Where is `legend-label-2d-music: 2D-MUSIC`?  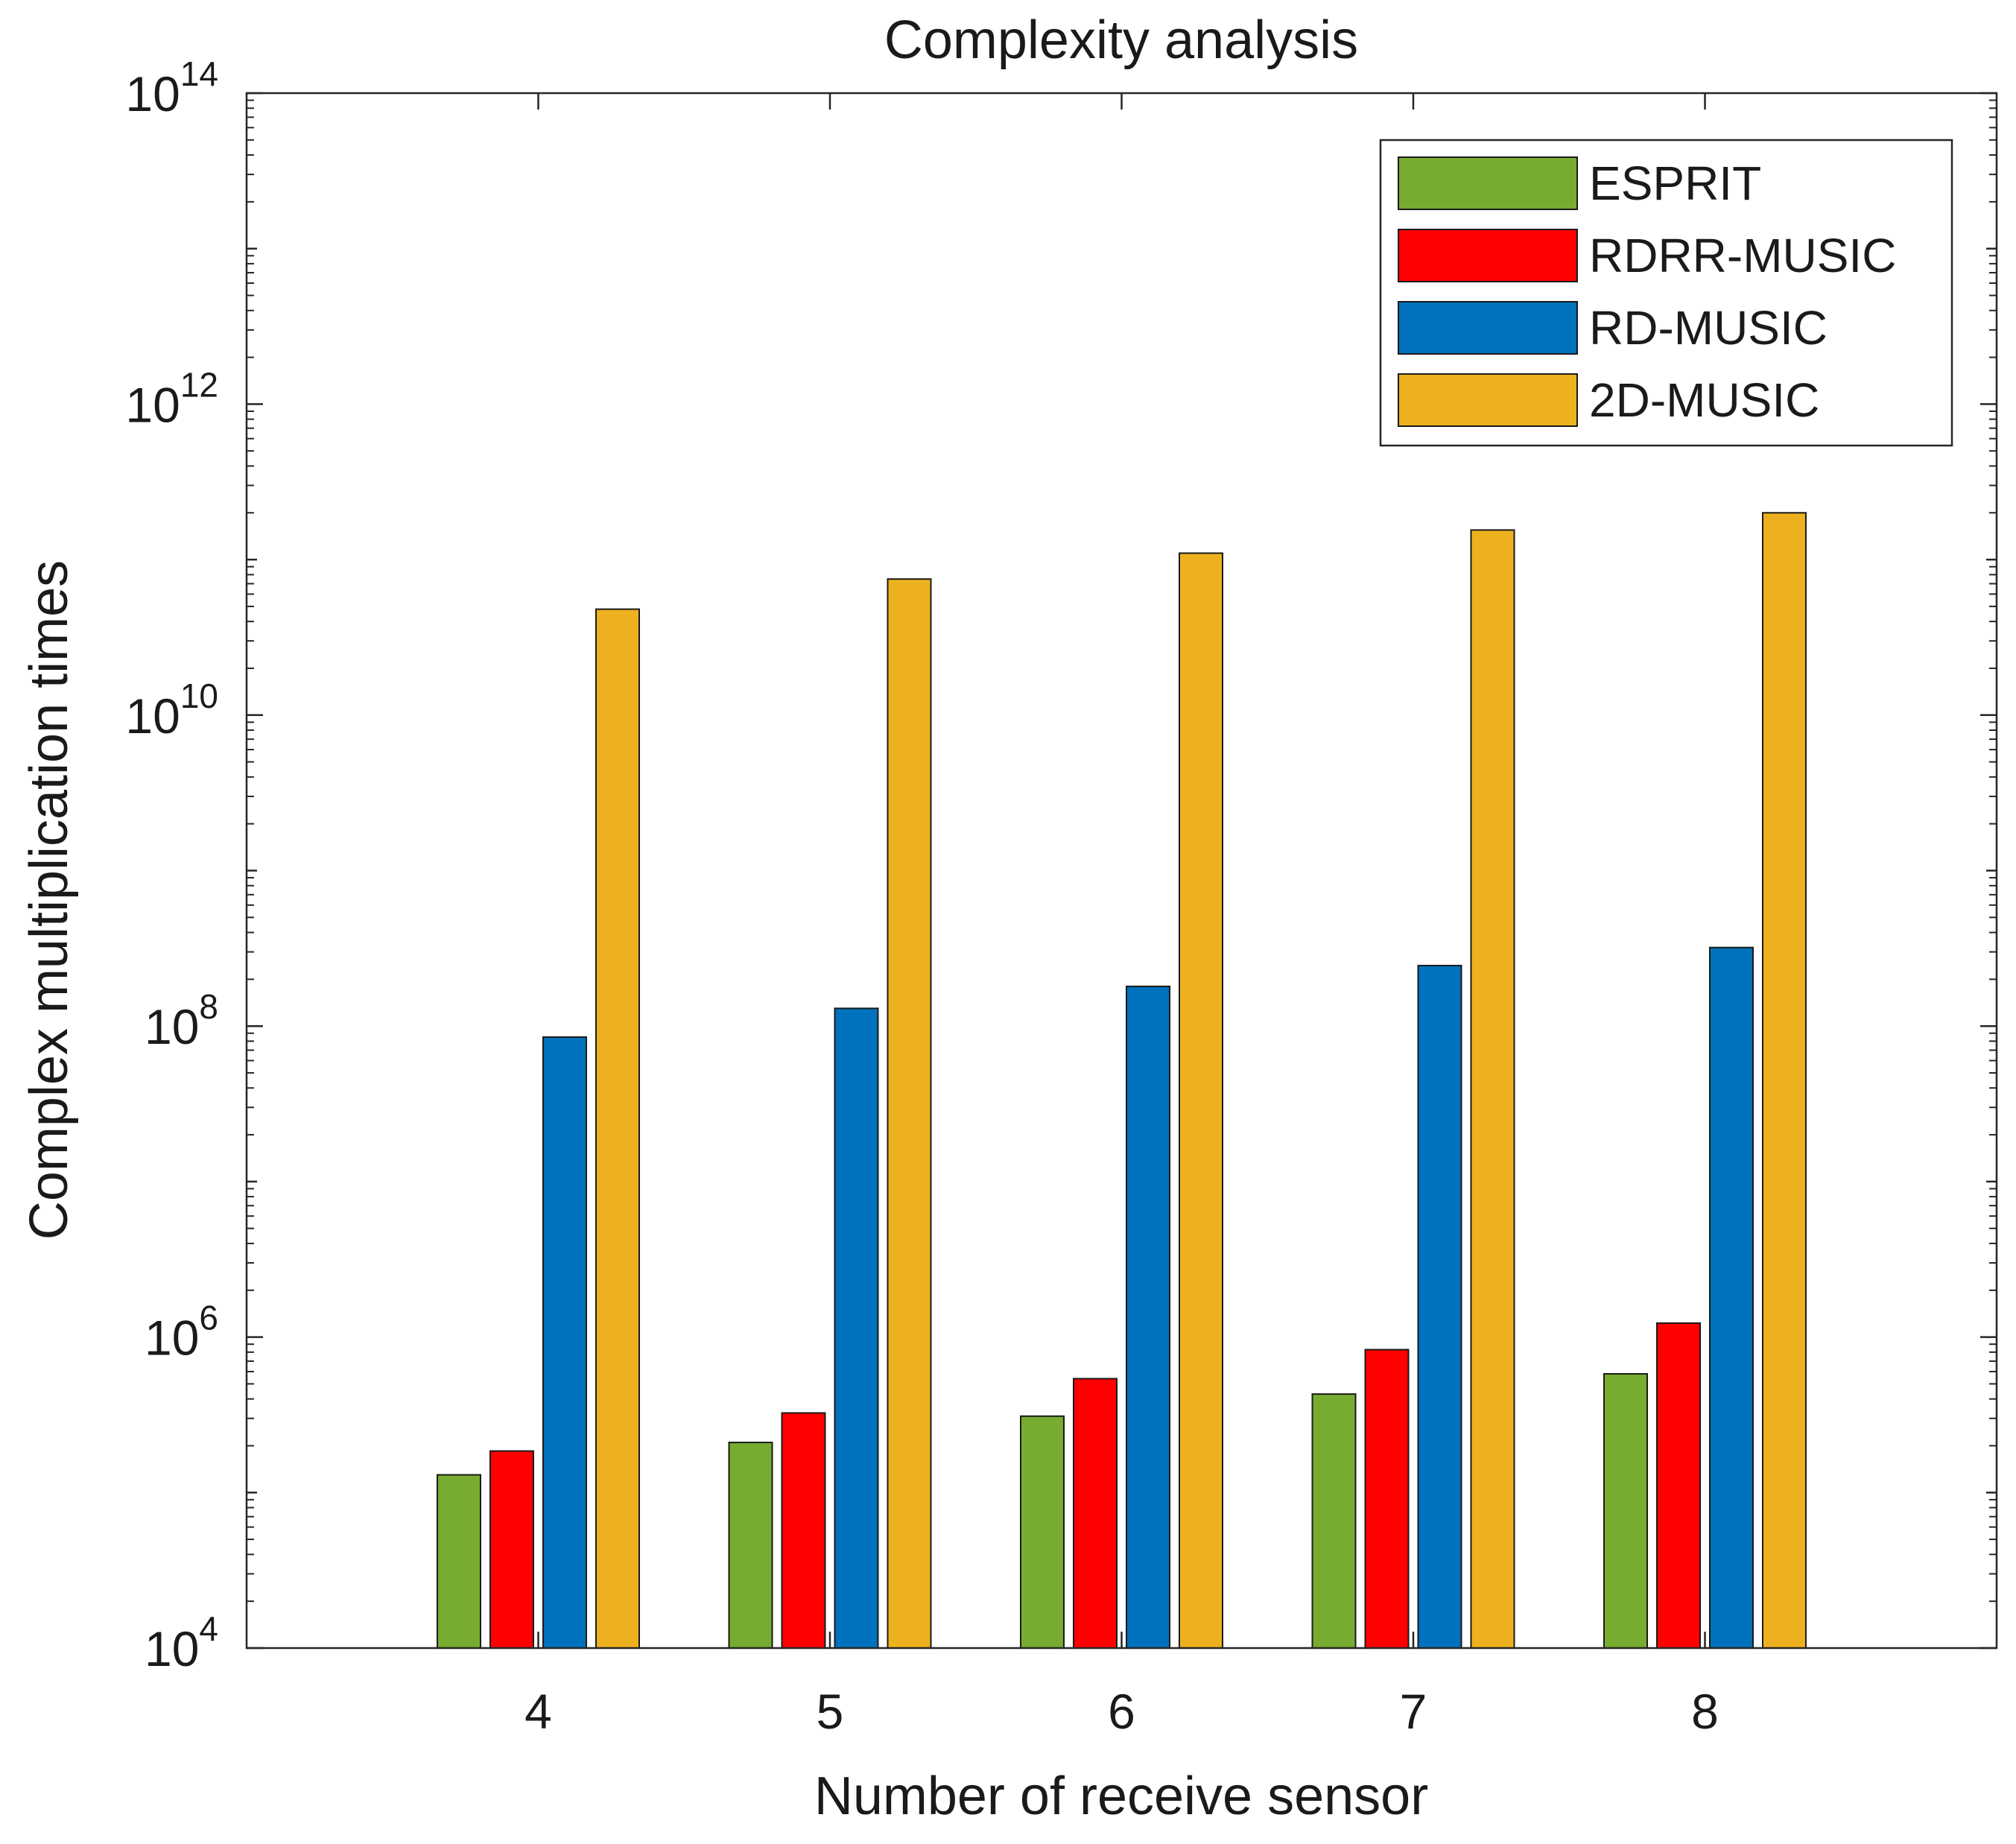 legend-label-2d-music: 2D-MUSIC is located at coordinates (1704, 400).